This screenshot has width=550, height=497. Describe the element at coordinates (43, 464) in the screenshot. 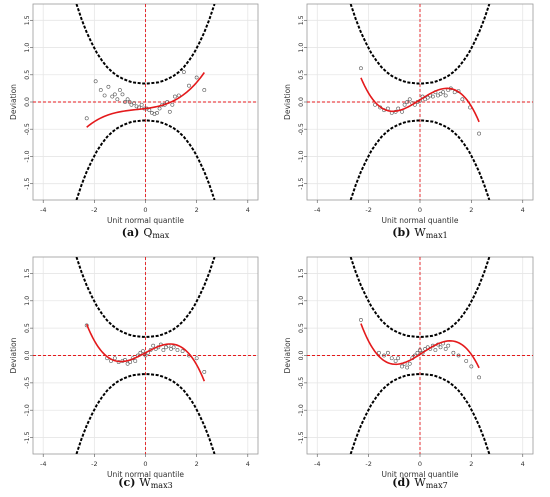

I see `x-tick-label: -4` at that location.